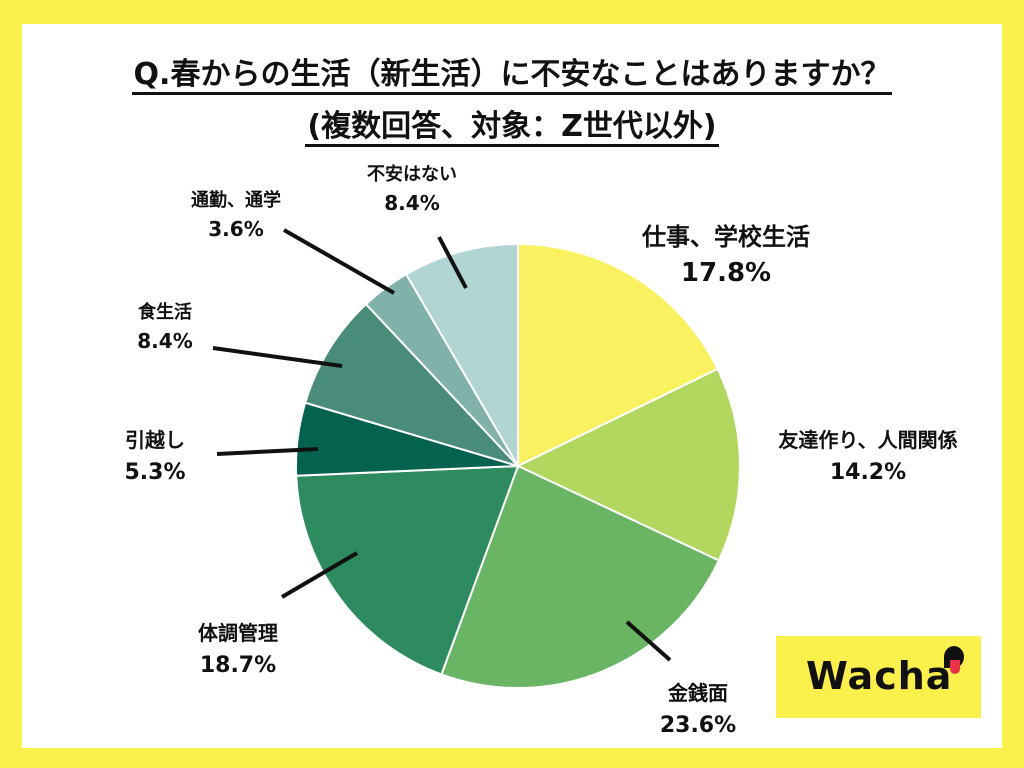 This screenshot has height=768, width=1024. Describe the element at coordinates (955, 667) in the screenshot. I see `logo-tongue-icon` at that location.